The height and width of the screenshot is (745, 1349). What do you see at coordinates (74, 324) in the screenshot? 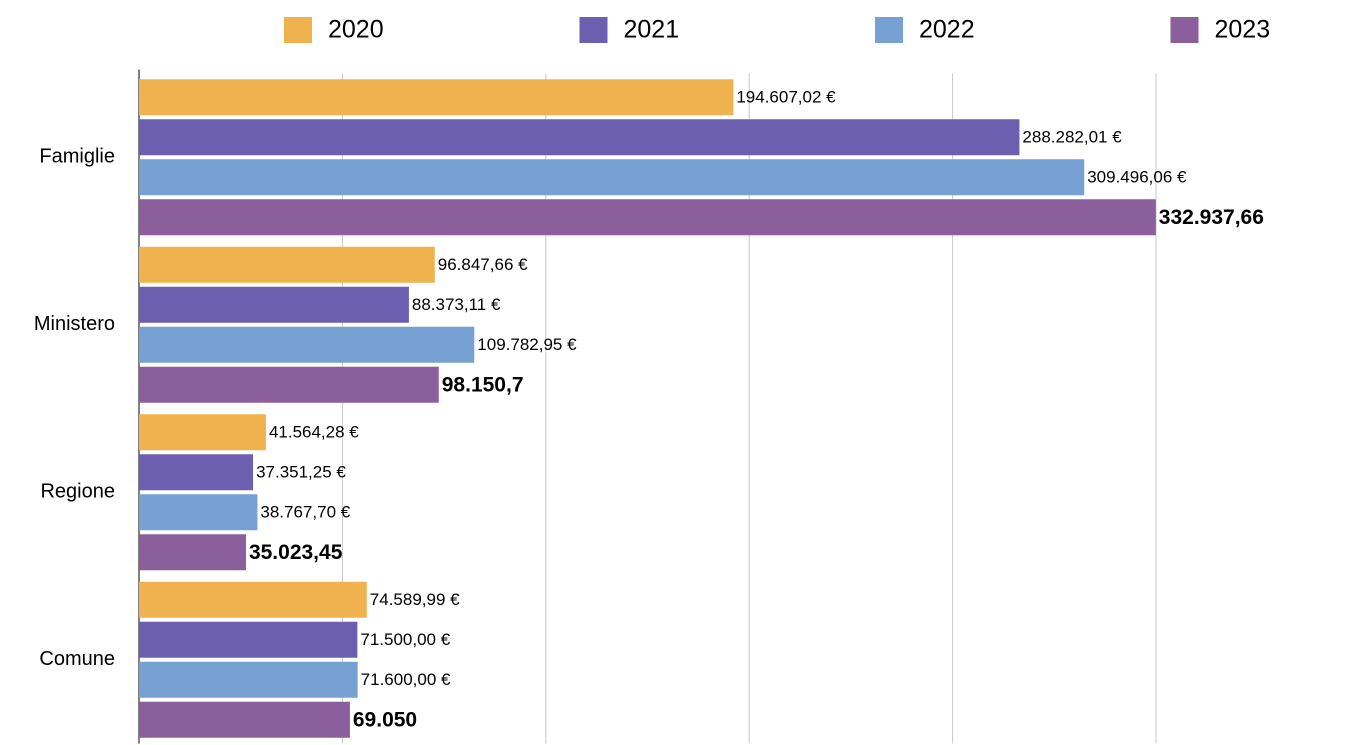
I see `y-tick-label: Ministero` at bounding box center [74, 324].